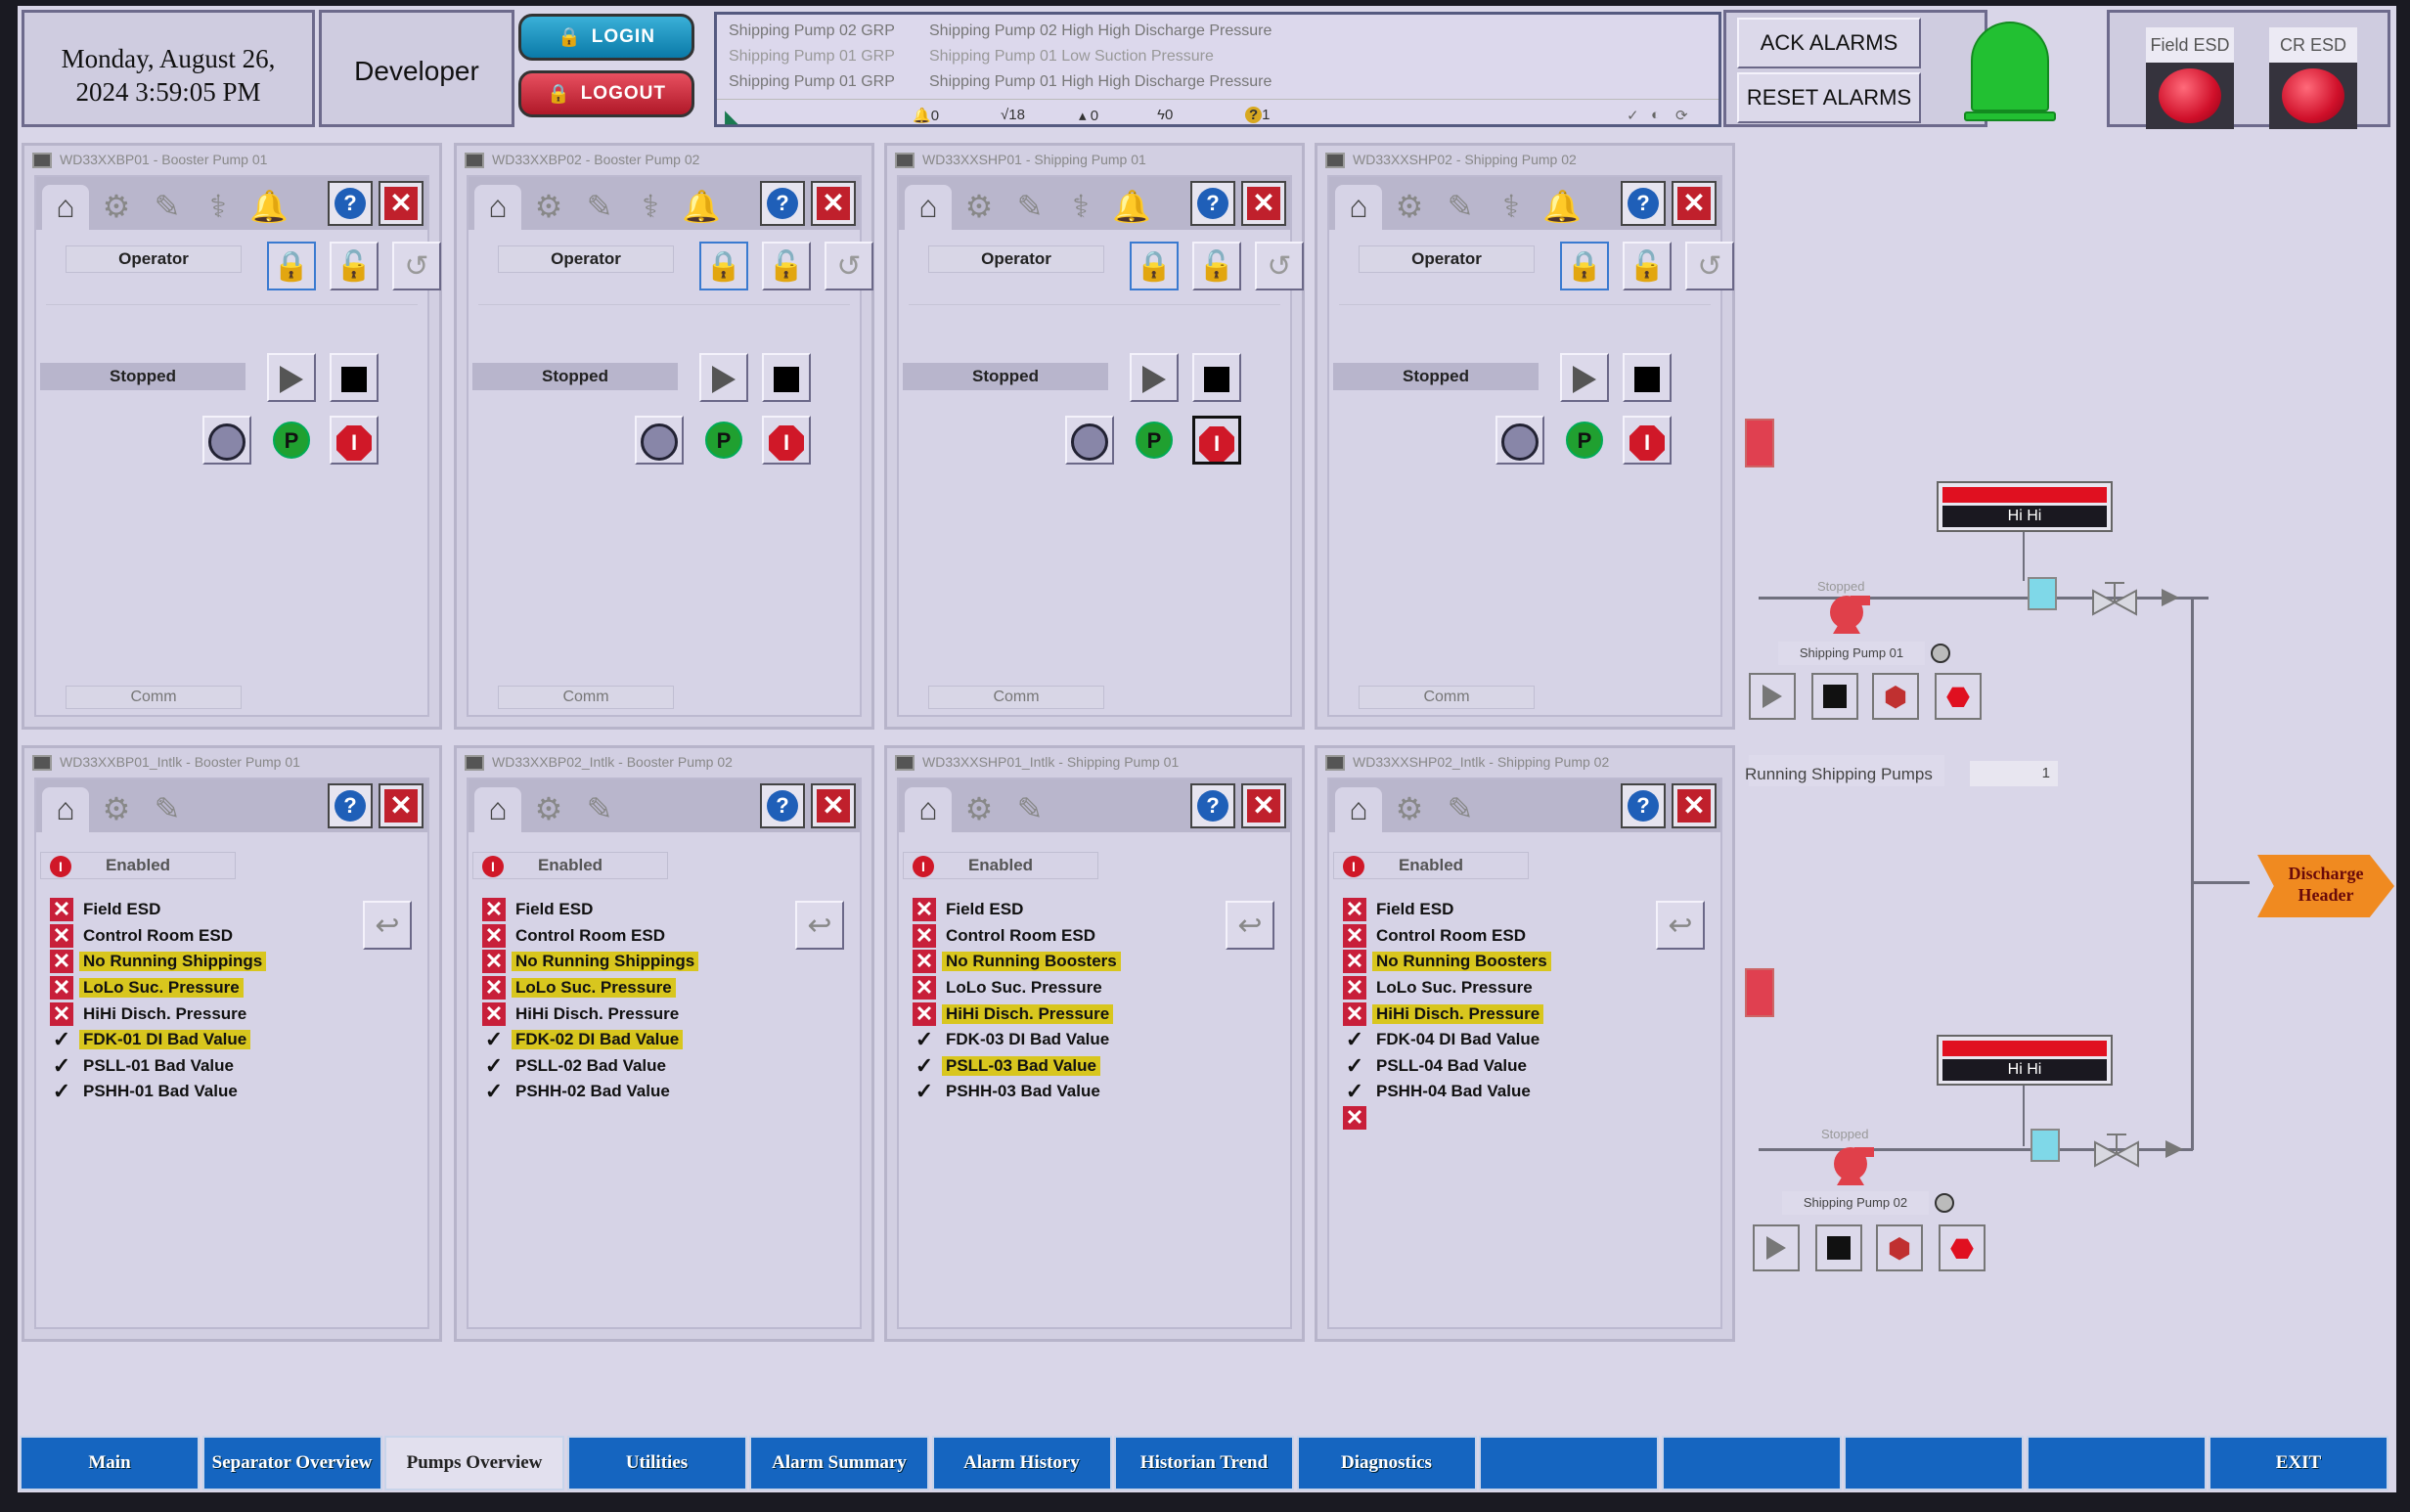  I want to click on reset-alarms-button: RESET ALARMS, so click(1829, 98).